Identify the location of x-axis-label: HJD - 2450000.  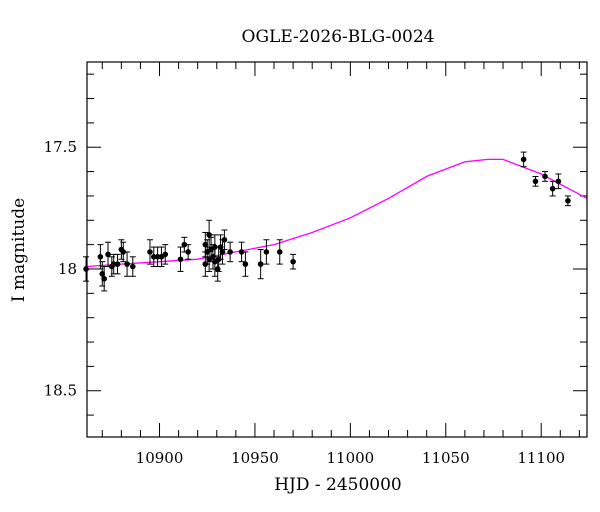
(338, 485).